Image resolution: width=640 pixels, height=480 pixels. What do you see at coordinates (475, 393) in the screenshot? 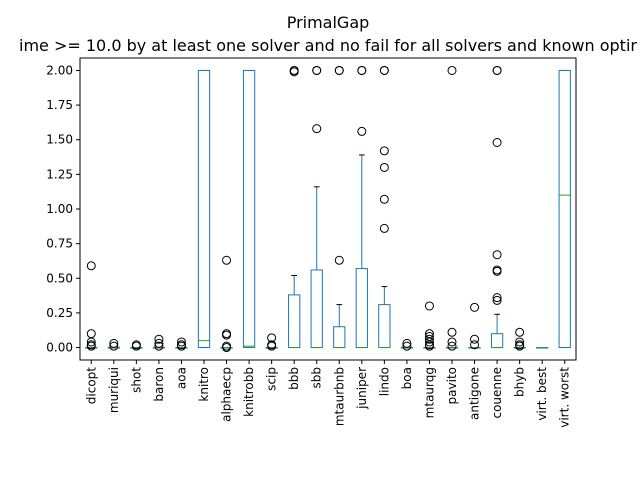
I see `x-tick-label-antigone: antigone` at bounding box center [475, 393].